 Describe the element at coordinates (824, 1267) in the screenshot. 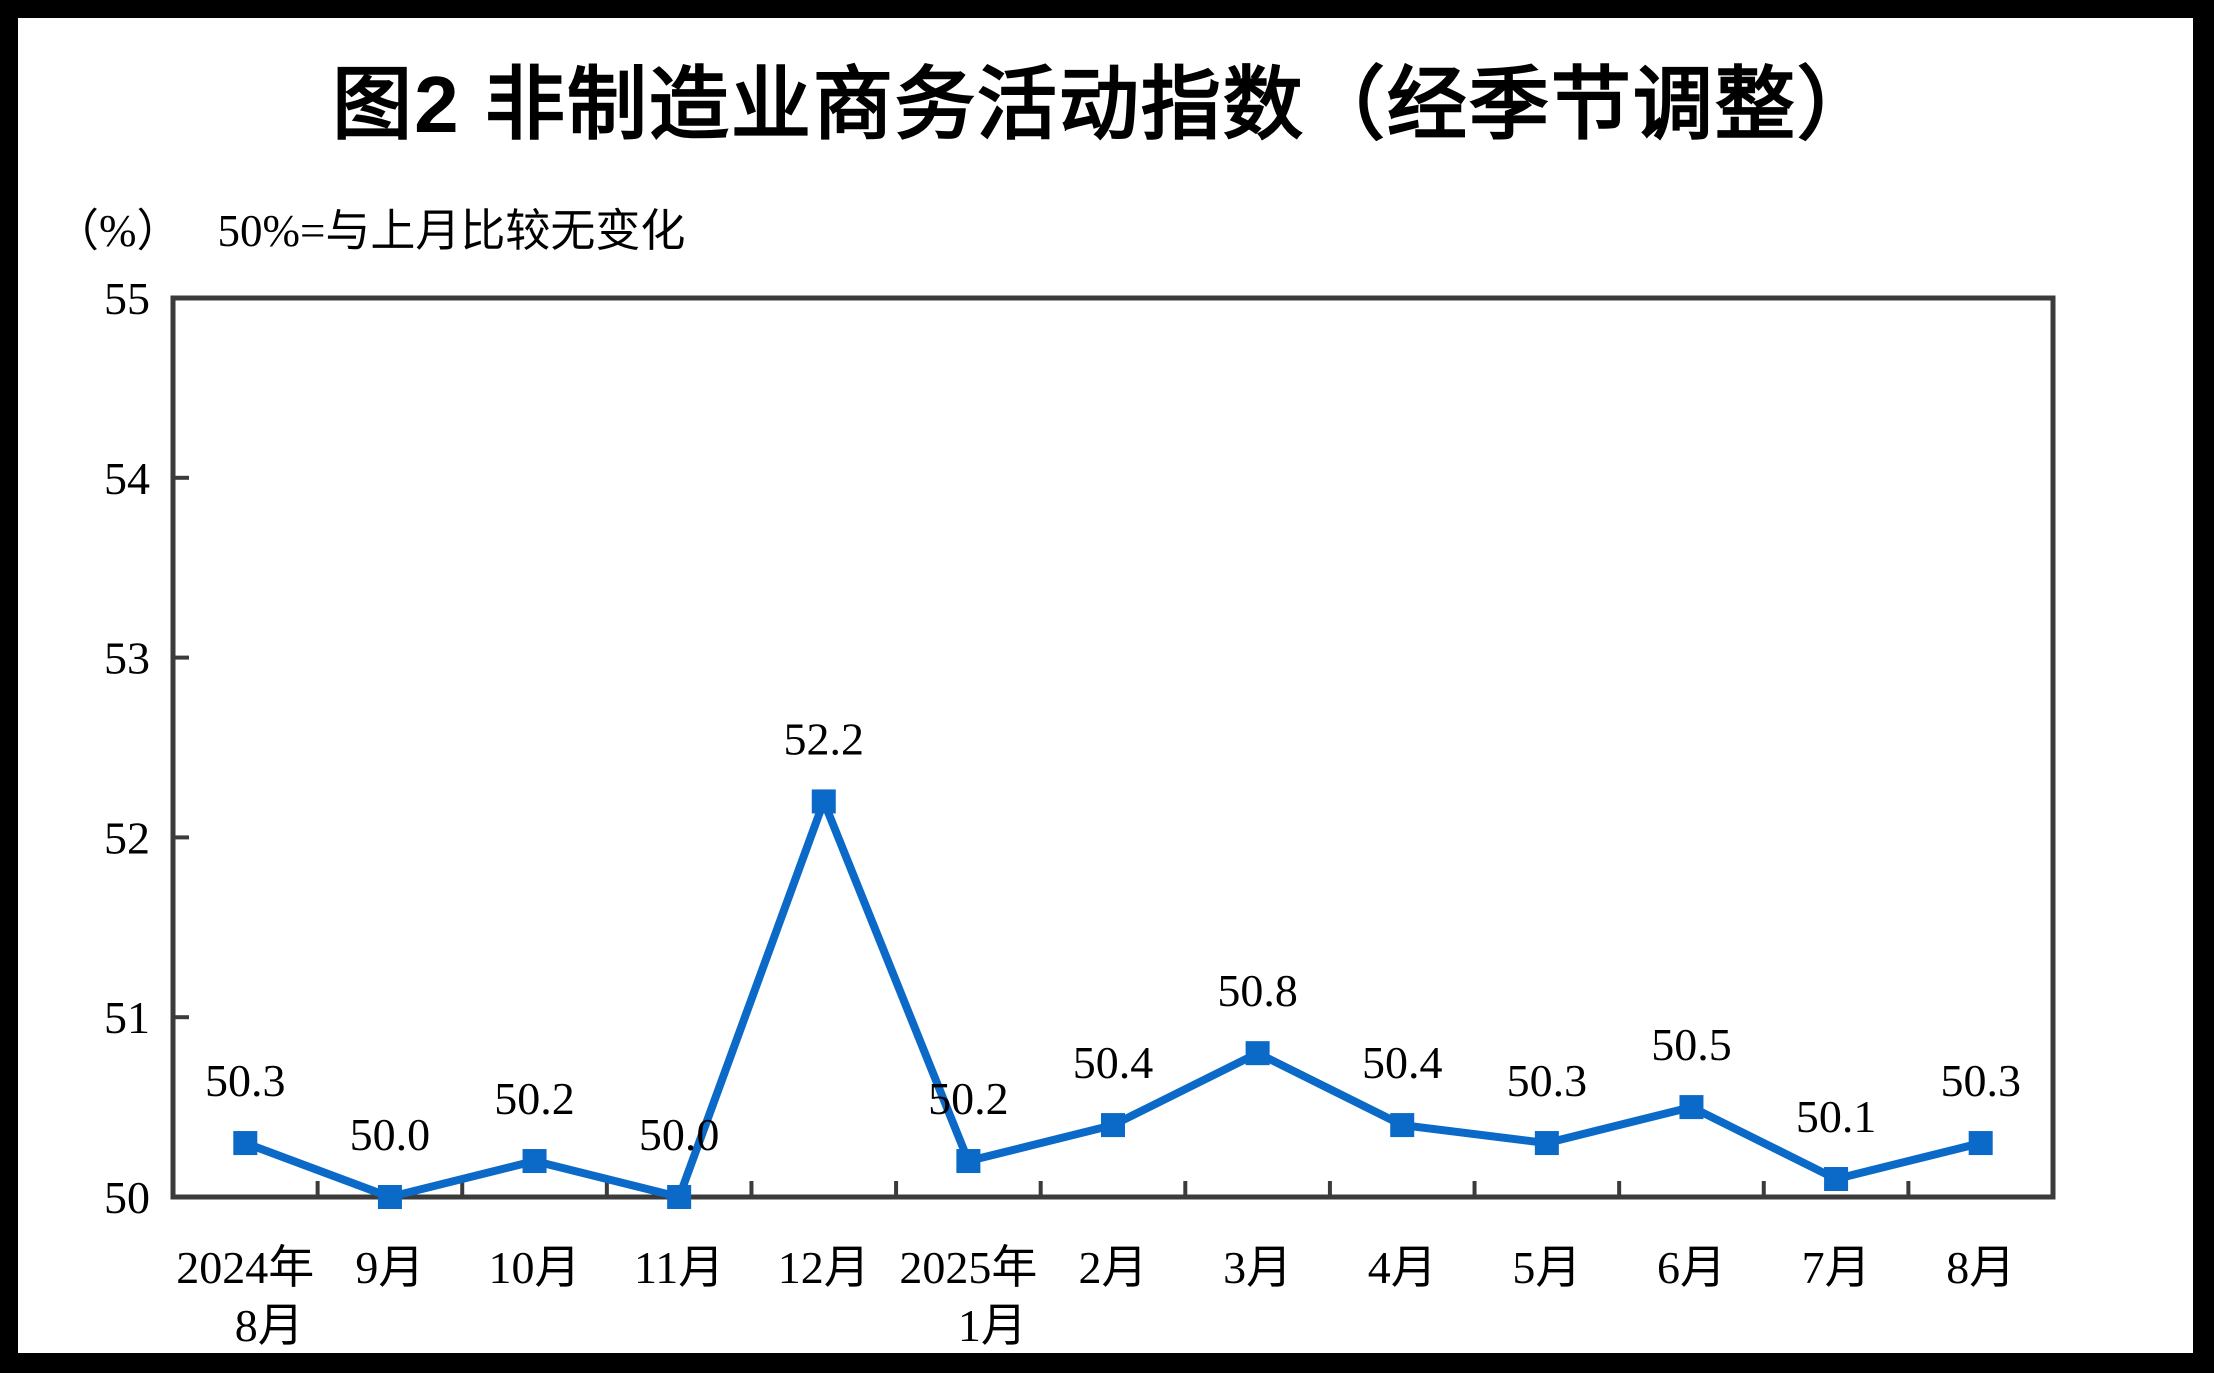

I see `x-axis-tick-label: 12月` at that location.